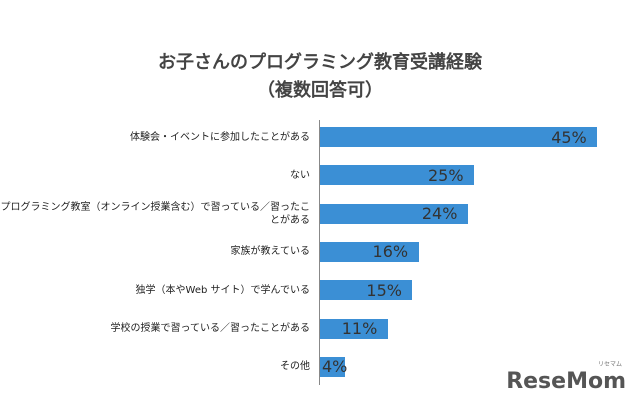 This screenshot has height=400, width=640. I want to click on category-label: 学校の授業で習っている／習ったことがある, so click(210, 328).